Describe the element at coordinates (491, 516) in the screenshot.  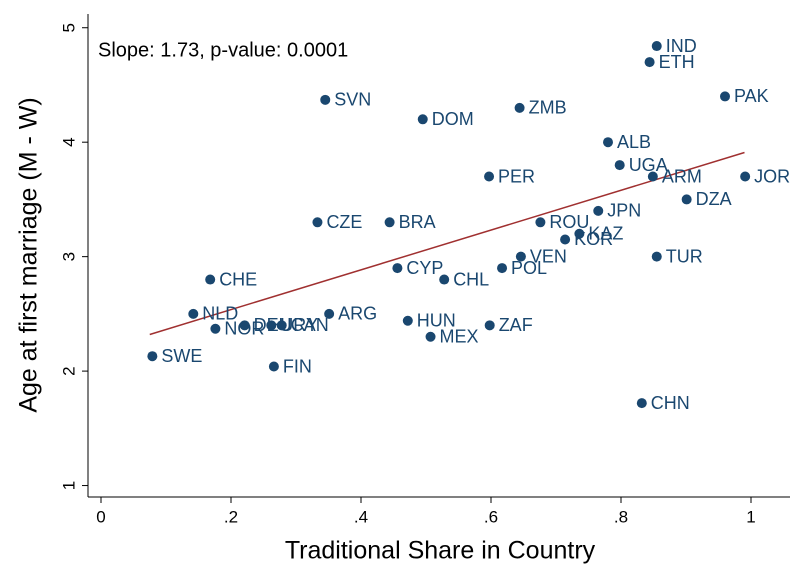
I see `x-tick-label: .6` at that location.